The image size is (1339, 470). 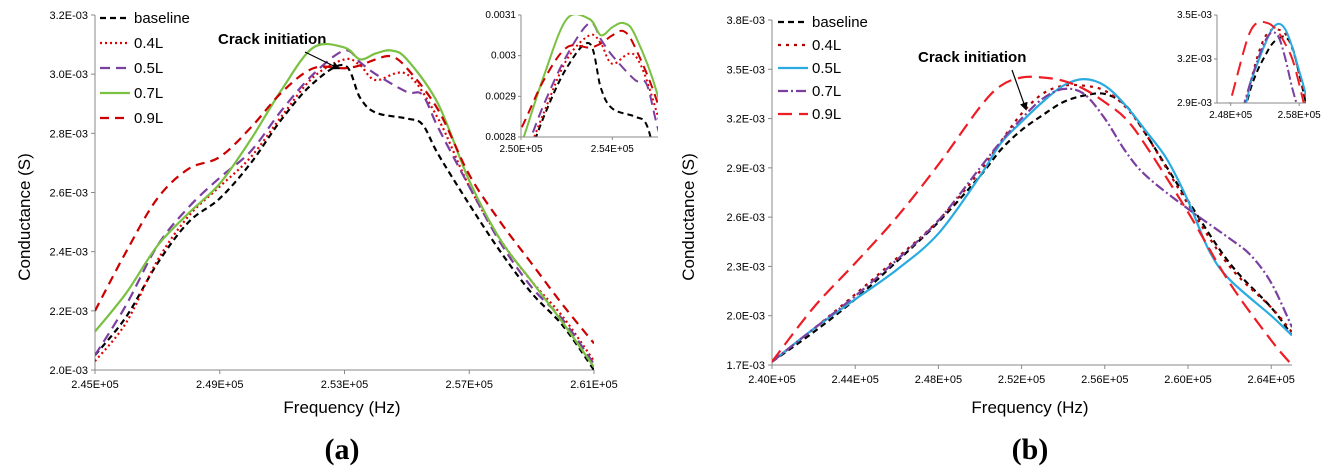 I want to click on inset-x-tick-label: 2.58E+05, so click(x=1300, y=115).